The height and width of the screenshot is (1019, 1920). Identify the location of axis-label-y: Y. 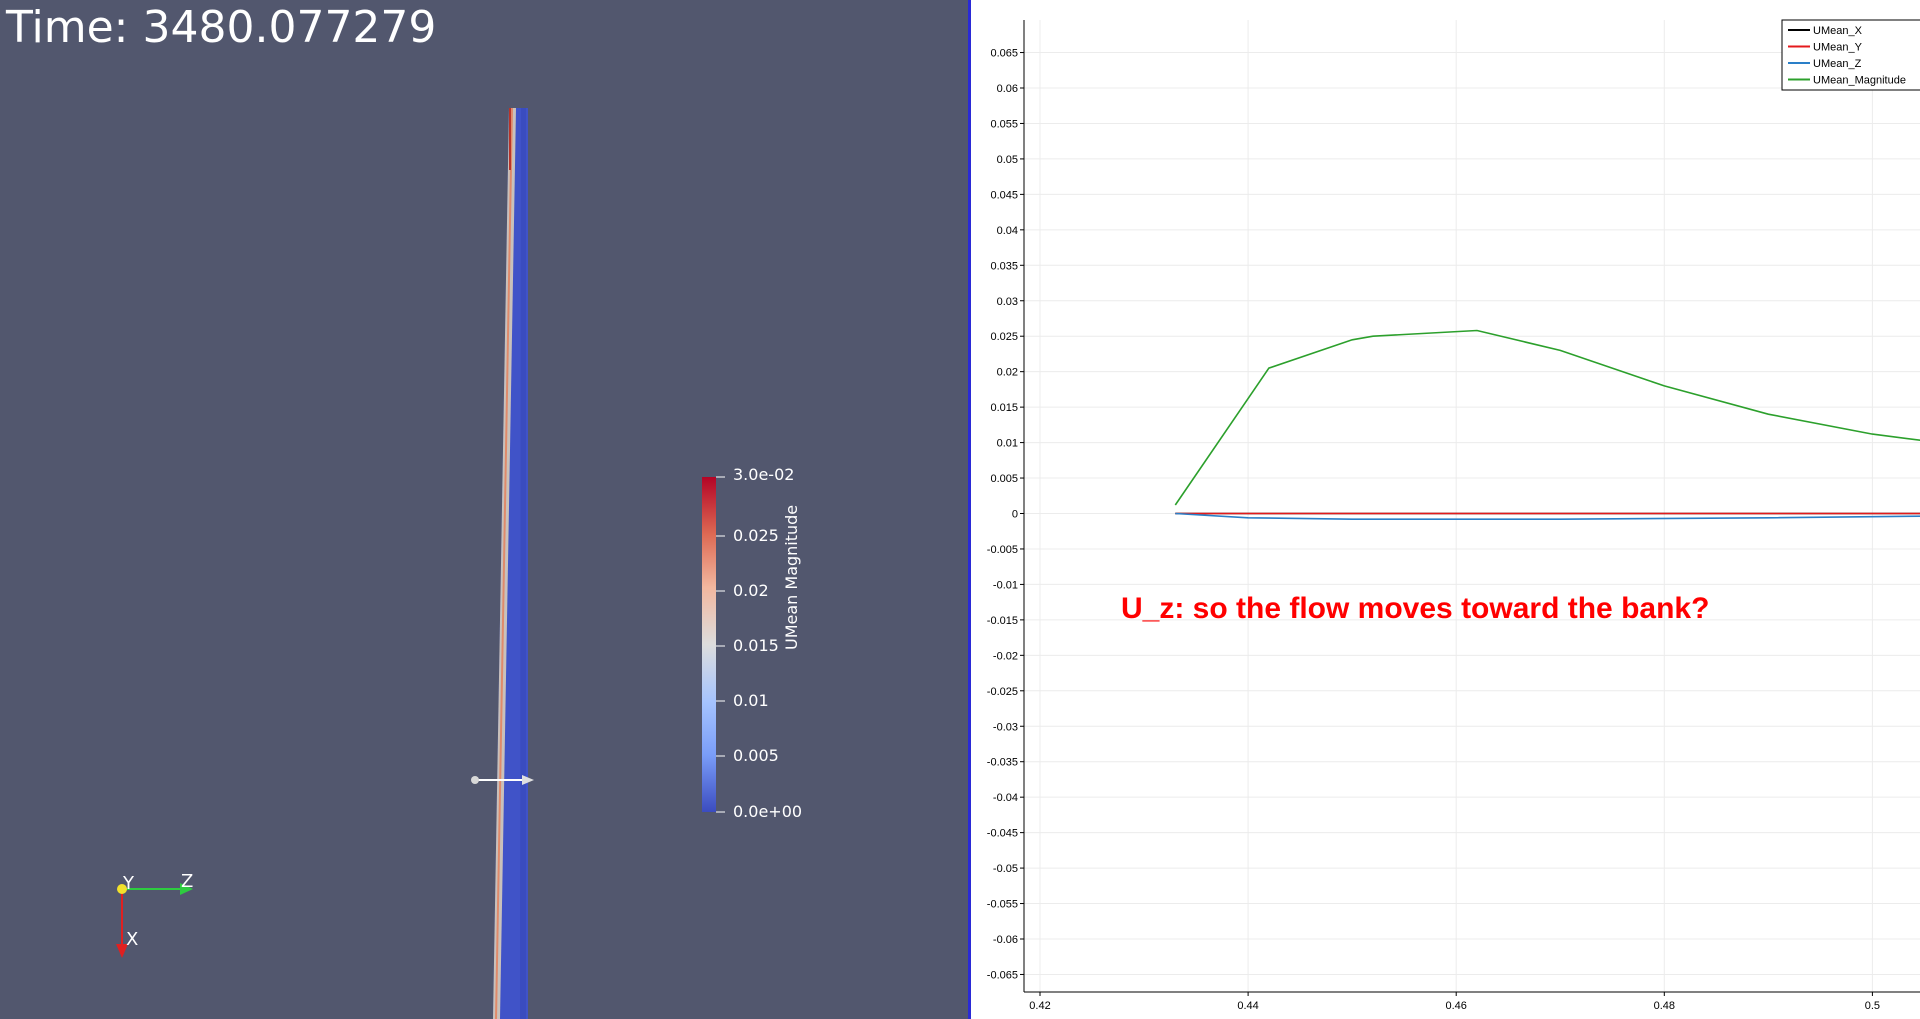
(128, 883).